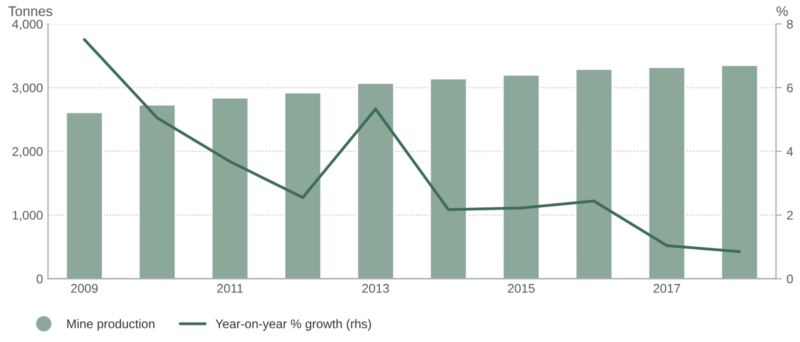 This screenshot has width=800, height=342. I want to click on y2-tick-label: 8, so click(789, 24).